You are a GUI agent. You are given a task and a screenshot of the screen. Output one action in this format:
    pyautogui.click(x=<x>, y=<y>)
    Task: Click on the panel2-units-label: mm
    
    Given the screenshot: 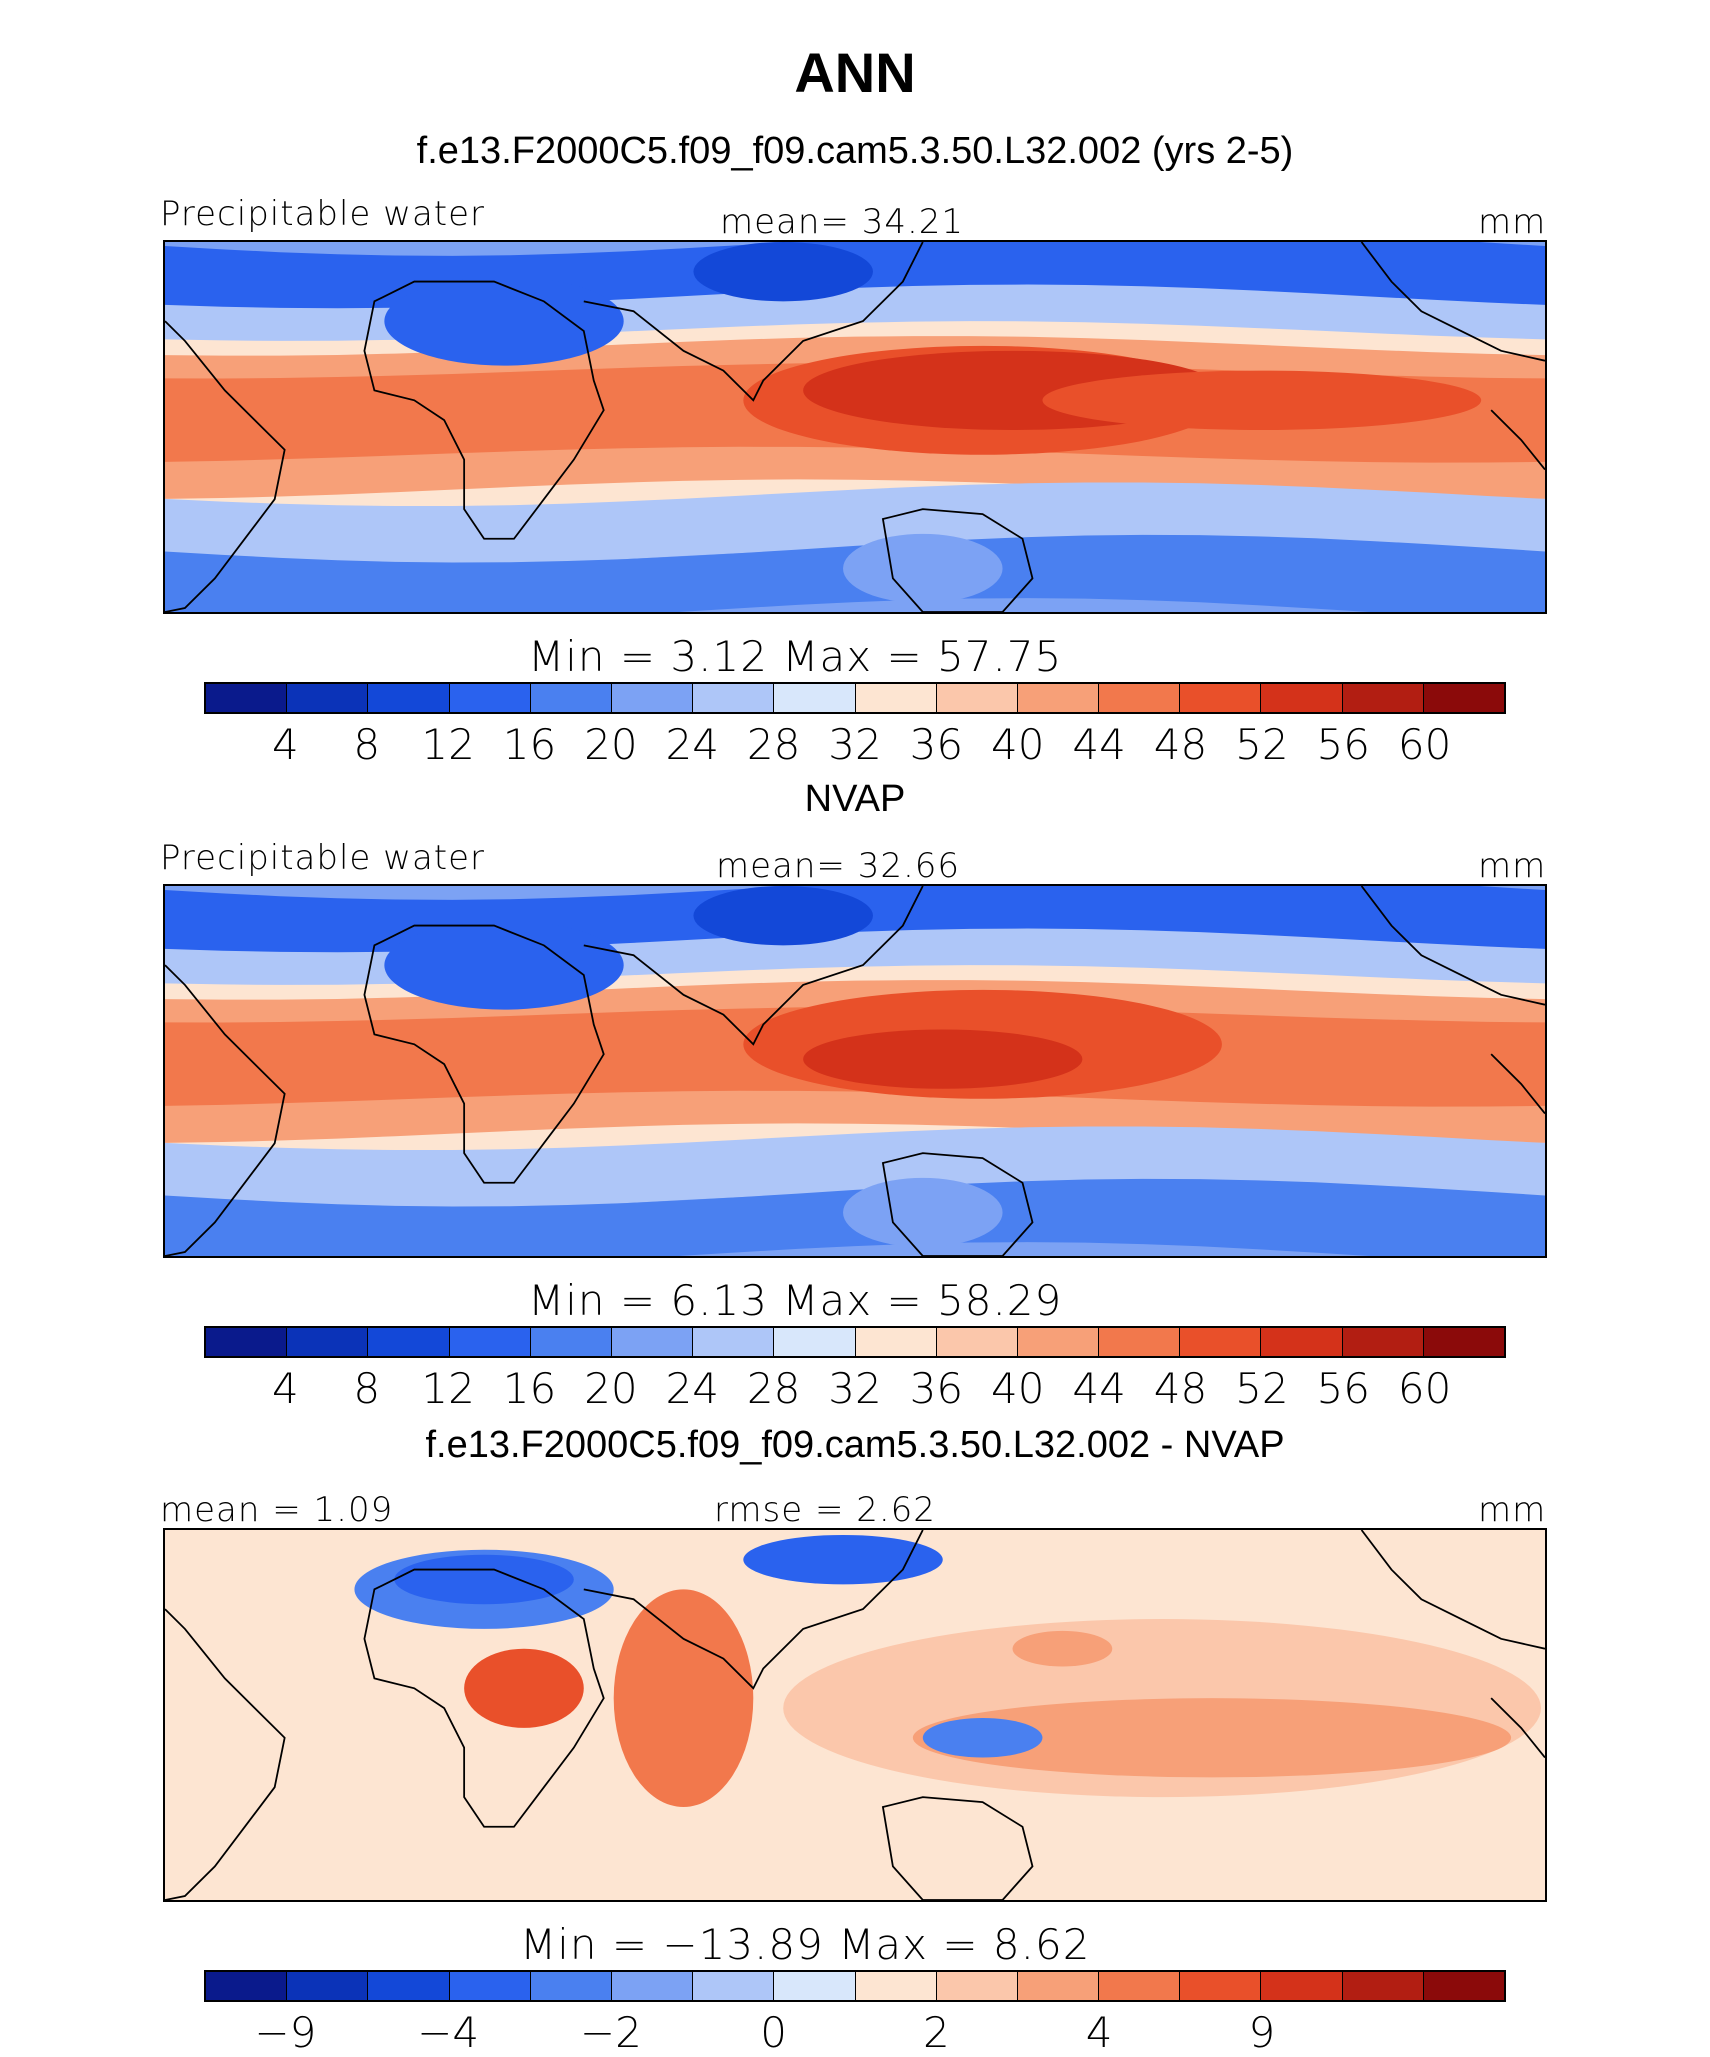 What is the action you would take?
    pyautogui.click(x=1512, y=866)
    